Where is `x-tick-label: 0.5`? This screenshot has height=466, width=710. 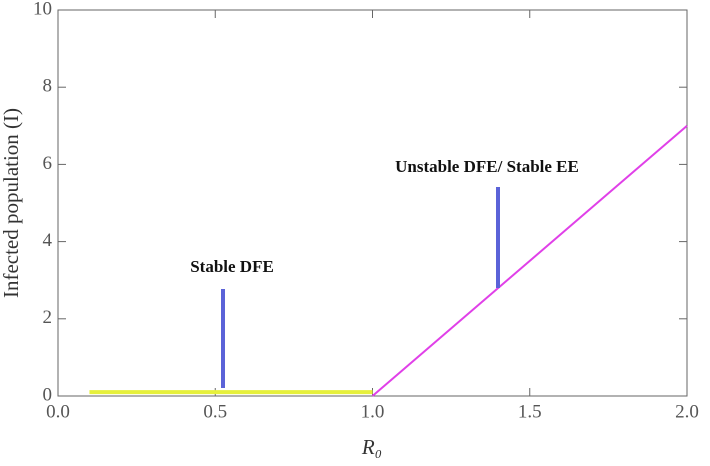 x-tick-label: 0.5 is located at coordinates (215, 411).